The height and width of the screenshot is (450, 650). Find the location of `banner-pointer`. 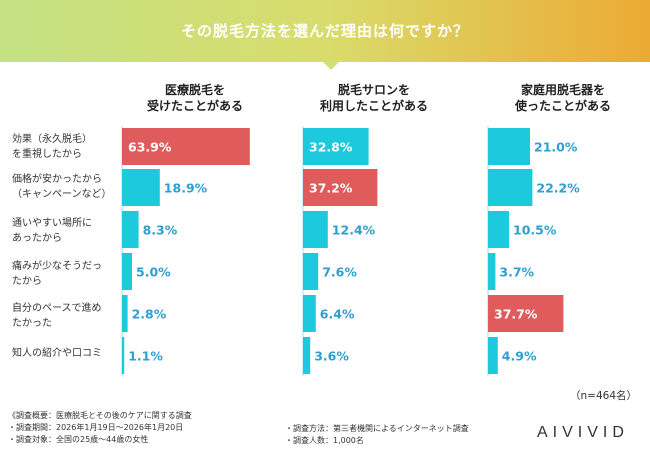

banner-pointer is located at coordinates (331, 65).